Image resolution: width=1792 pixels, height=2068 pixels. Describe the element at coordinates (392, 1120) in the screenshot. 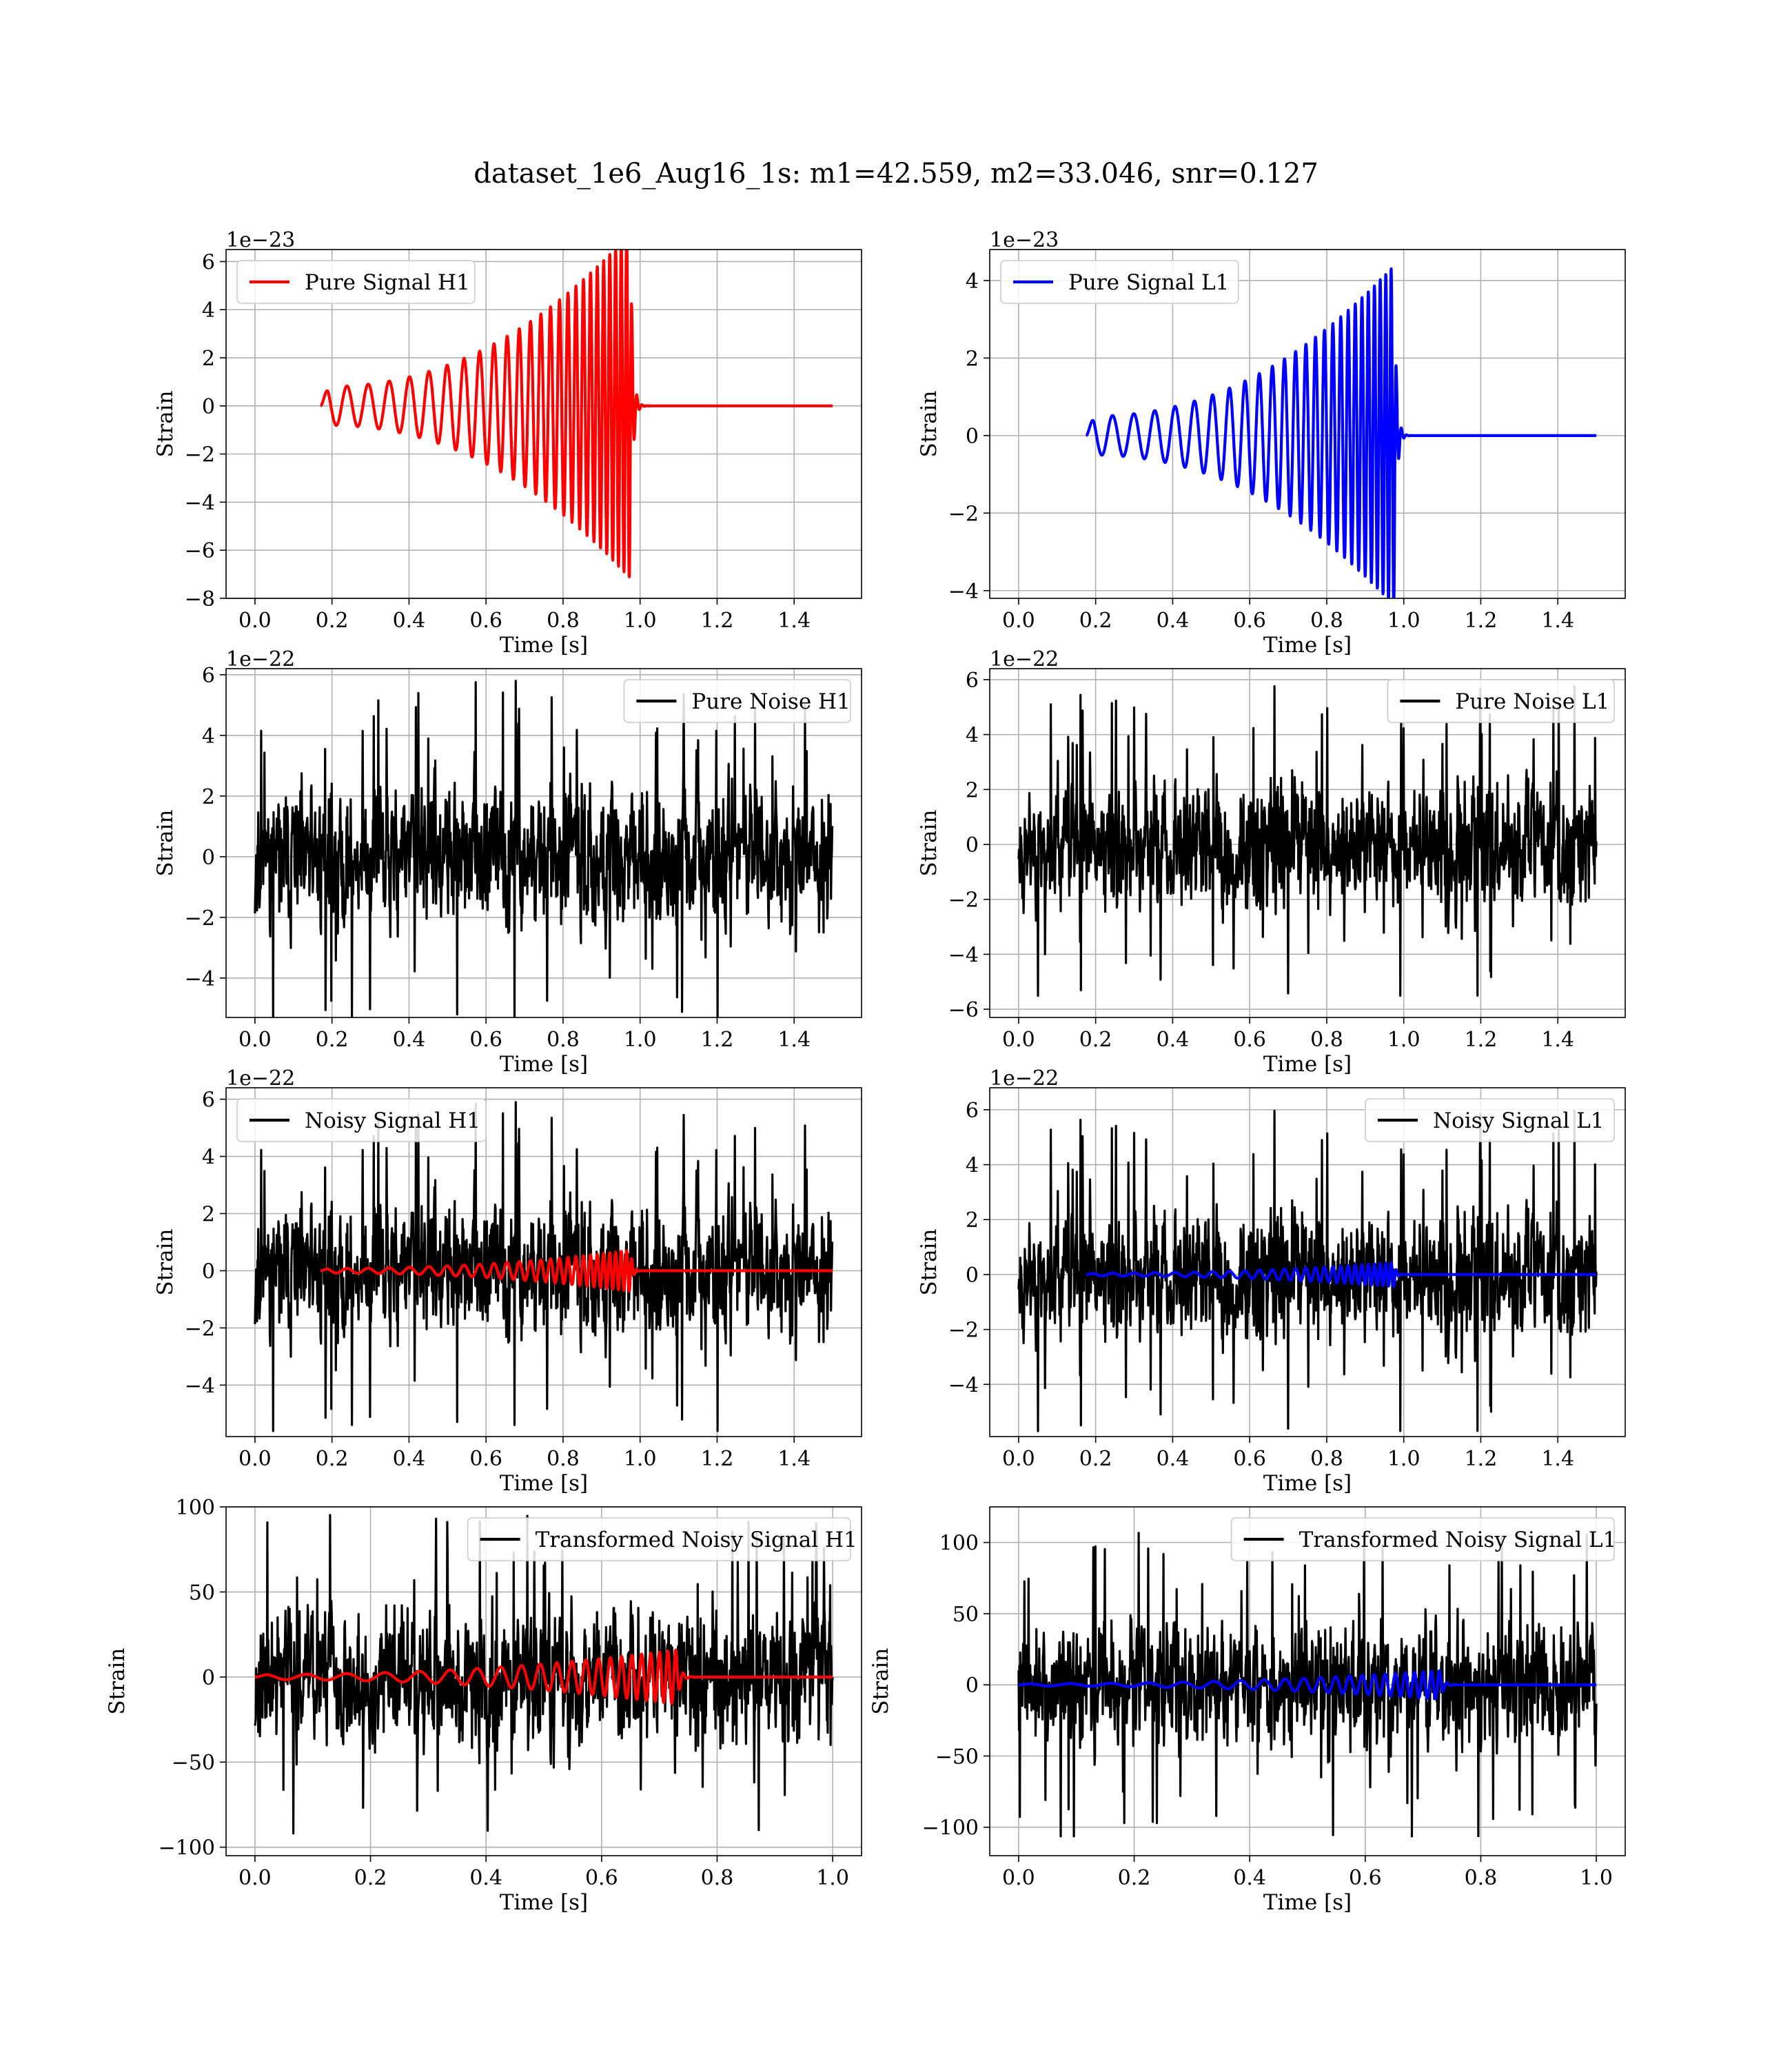

I see `legend-label: Noisy Signal H1` at that location.